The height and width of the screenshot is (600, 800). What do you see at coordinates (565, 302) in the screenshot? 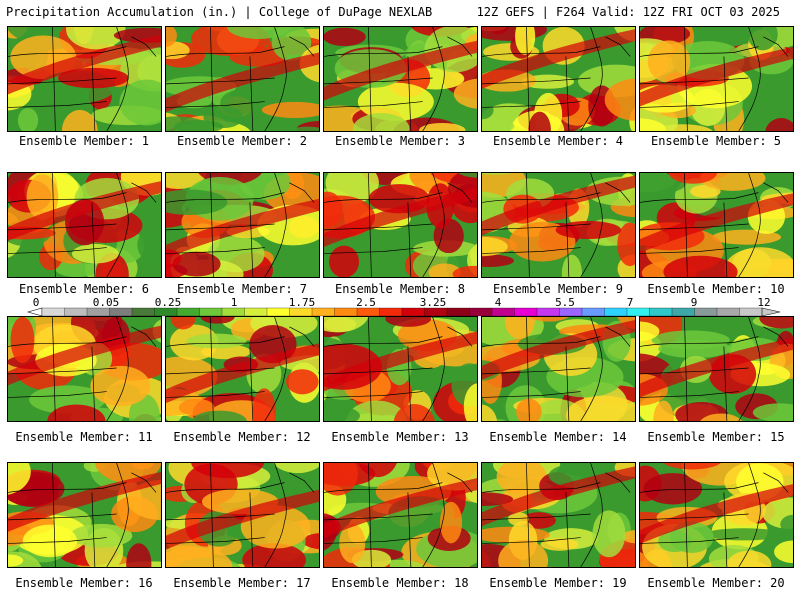
I see `colorbar-tick-label: 5.5` at bounding box center [565, 302].